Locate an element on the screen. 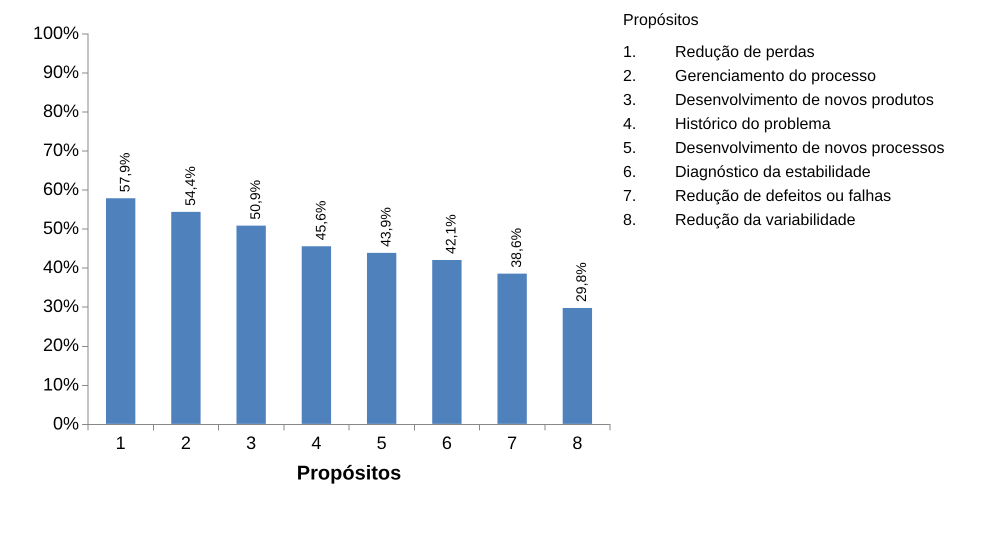 The height and width of the screenshot is (535, 996). y-tick-label: 60% is located at coordinates (61, 189).